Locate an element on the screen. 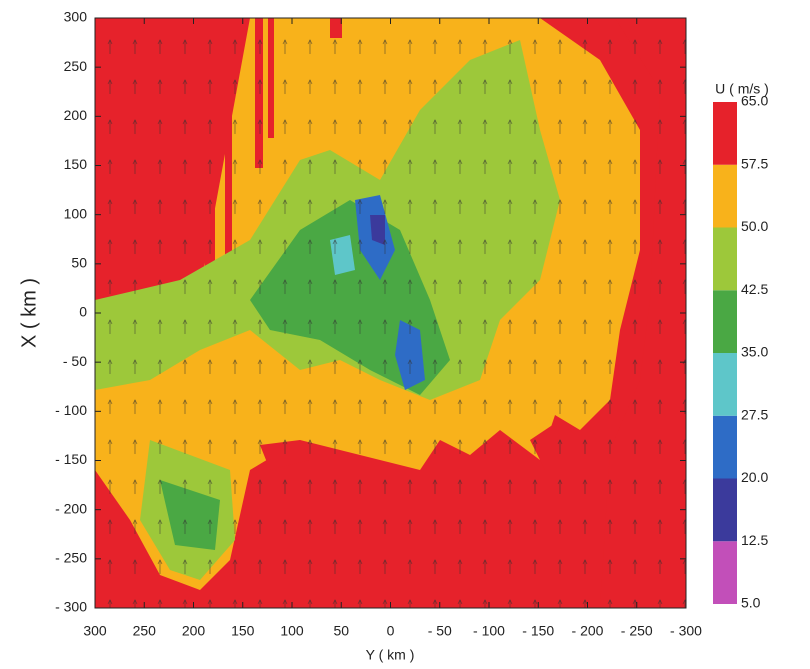 The height and width of the screenshot is (669, 810). colorbar-tick-label: 12.5 is located at coordinates (754, 540).